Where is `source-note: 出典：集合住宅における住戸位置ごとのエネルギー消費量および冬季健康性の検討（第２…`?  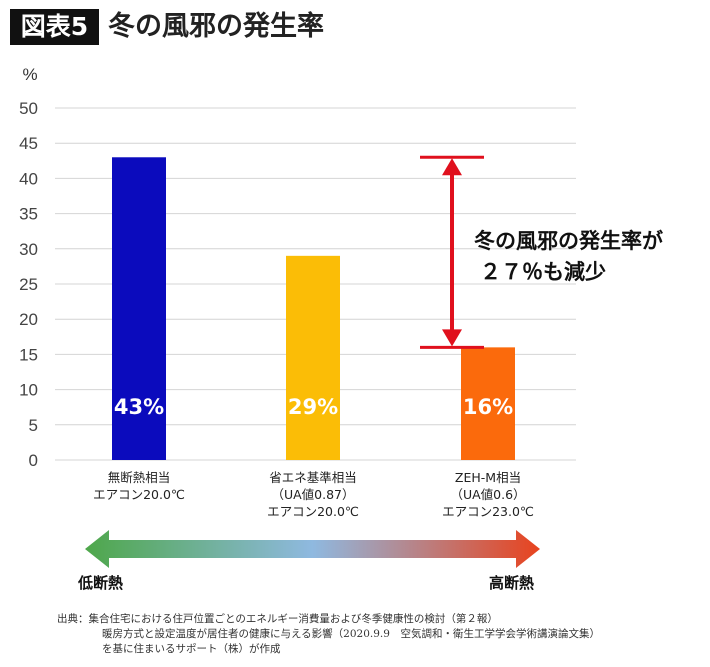 source-note: 出典：集合住宅における住戸位置ごとのエネルギー消費量および冬季健康性の検討（第２… is located at coordinates (328, 634).